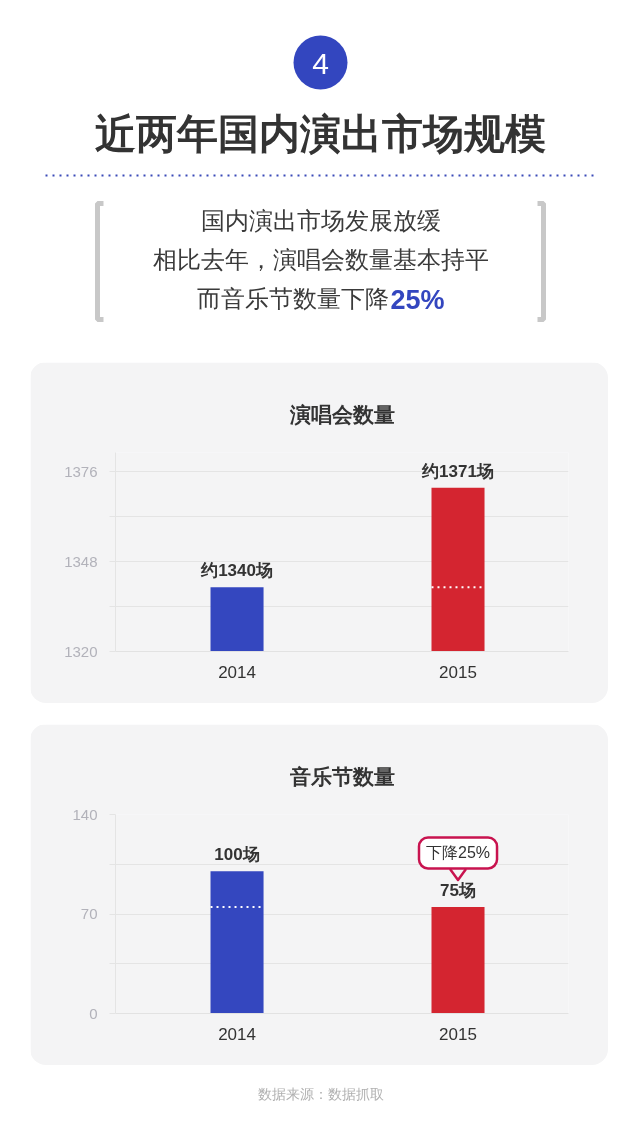  What do you see at coordinates (81, 471) in the screenshot?
I see `y-tick-label: 1376` at bounding box center [81, 471].